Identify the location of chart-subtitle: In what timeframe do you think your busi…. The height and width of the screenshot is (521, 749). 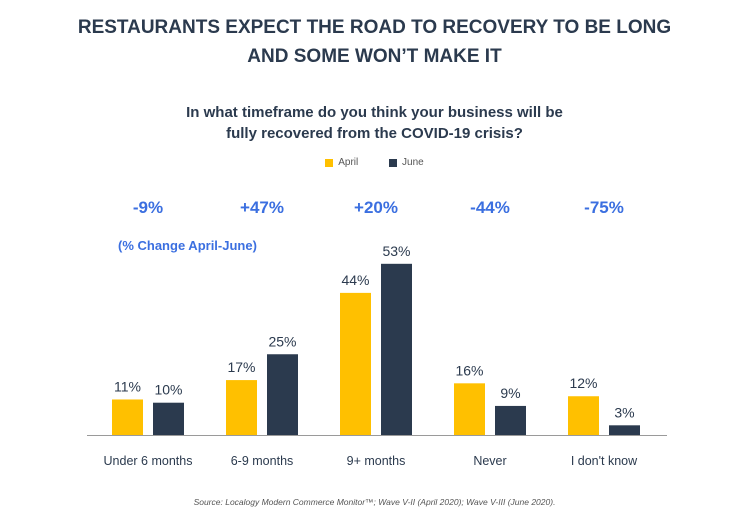
(374, 123).